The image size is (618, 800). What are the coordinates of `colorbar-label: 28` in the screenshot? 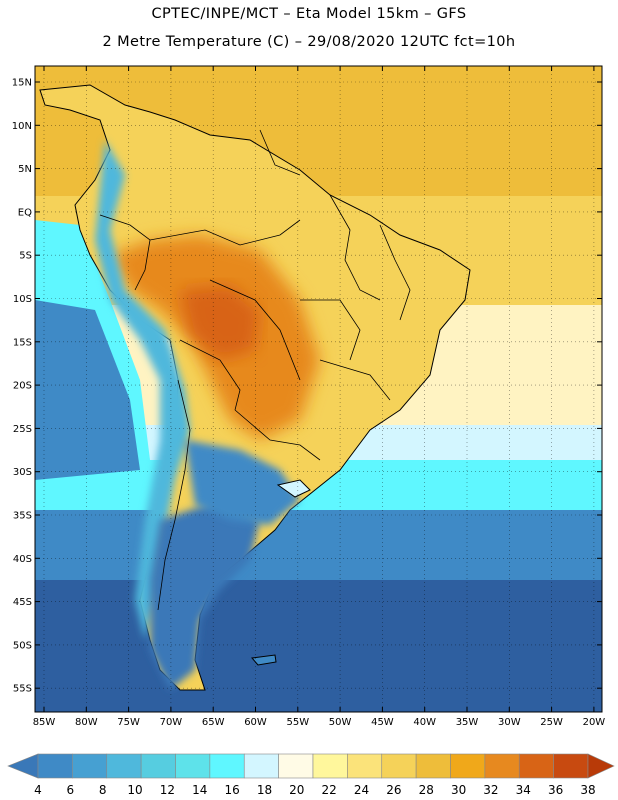 It's located at (426, 790).